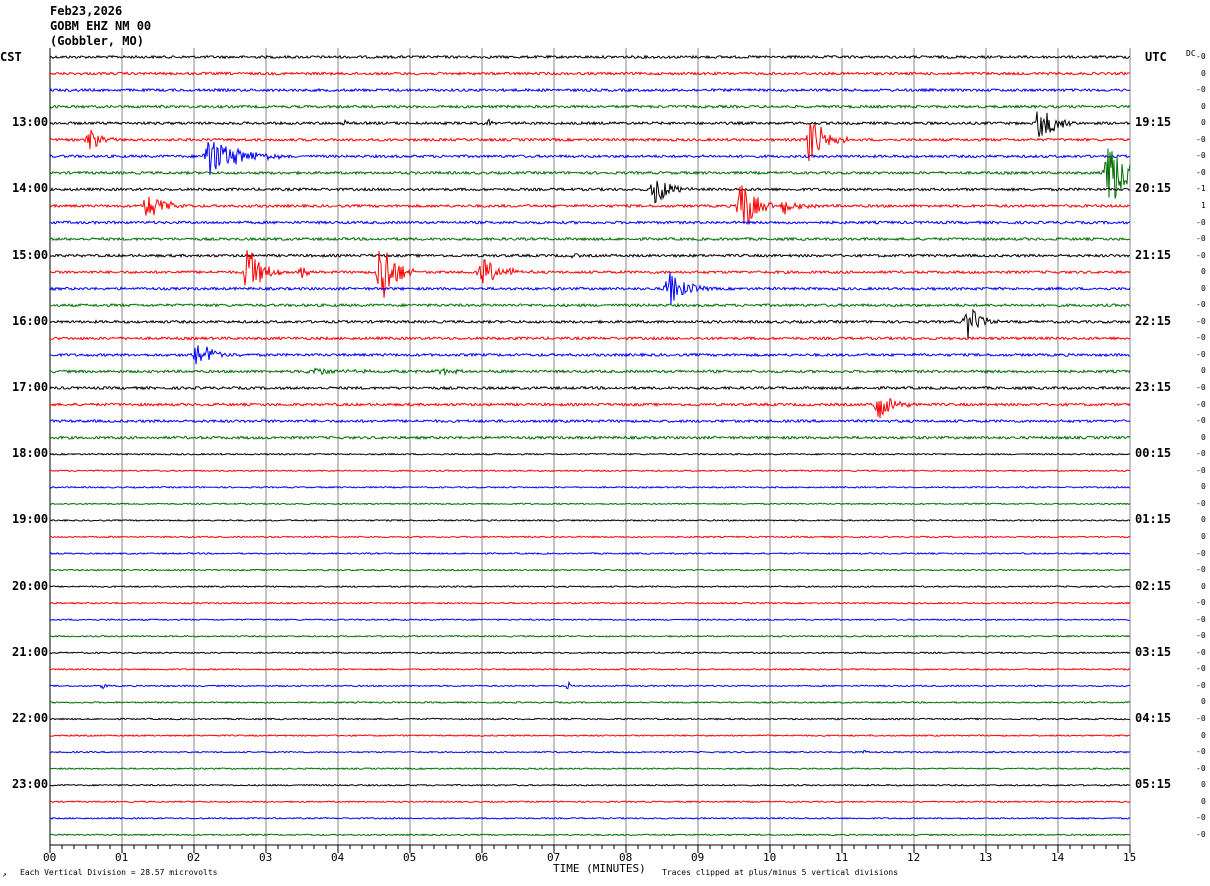  Describe the element at coordinates (4, 874) in the screenshot. I see `corner-mark: ↗` at that location.